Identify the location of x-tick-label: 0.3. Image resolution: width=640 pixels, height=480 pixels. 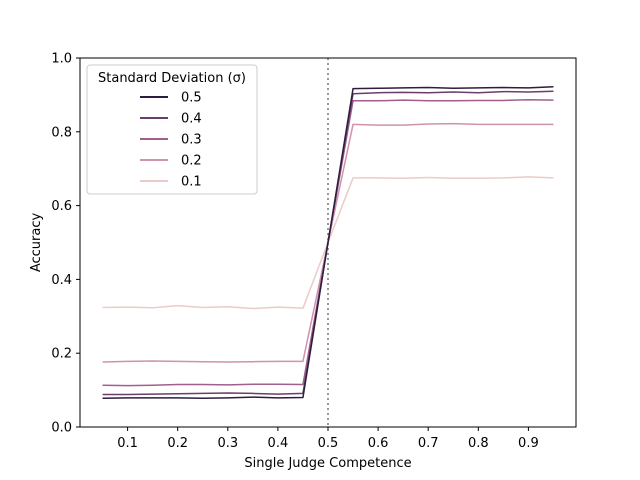
(227, 443).